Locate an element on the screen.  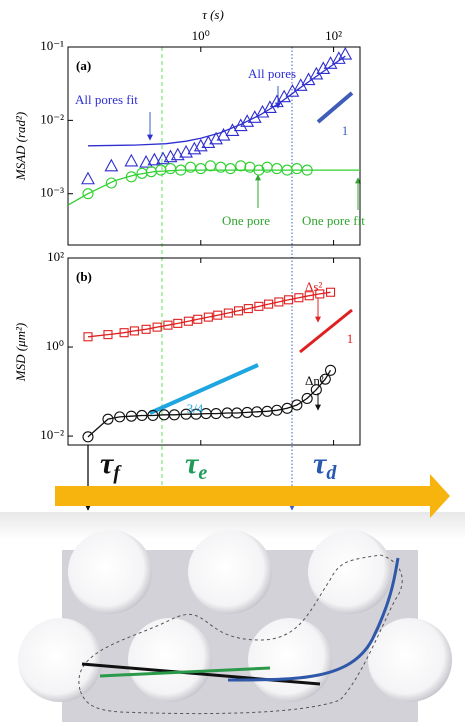
timeline-label: τf is located at coordinates (111, 465).